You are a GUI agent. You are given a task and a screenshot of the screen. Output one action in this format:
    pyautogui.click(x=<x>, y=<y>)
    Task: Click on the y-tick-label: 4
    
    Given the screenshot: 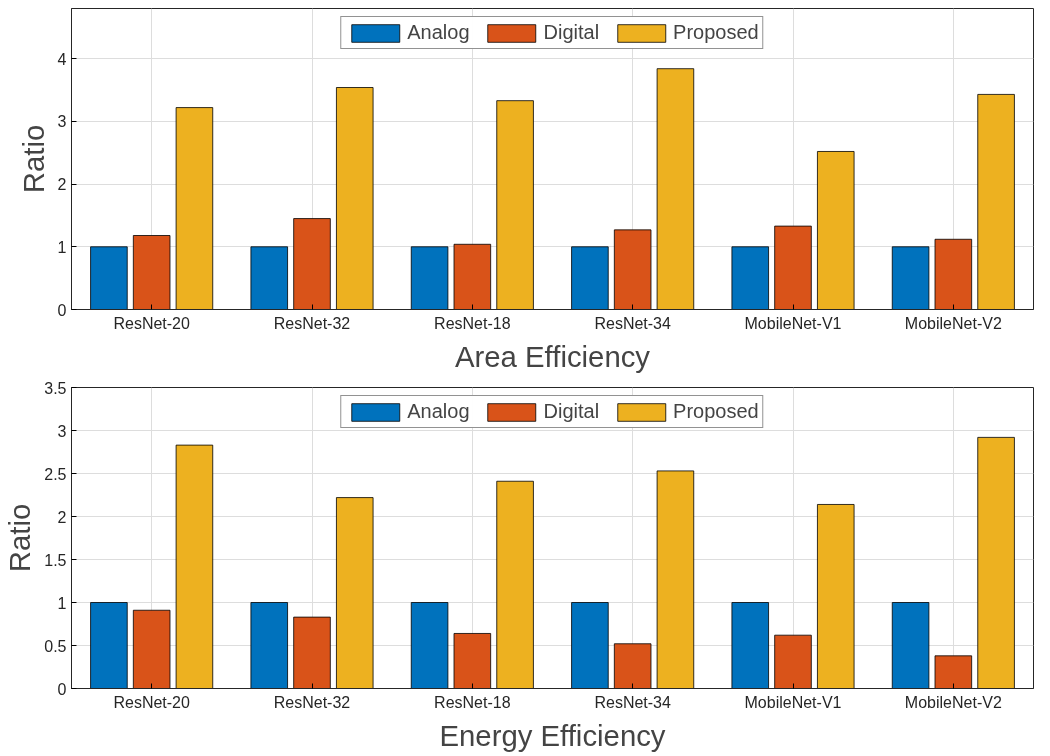 What is the action you would take?
    pyautogui.click(x=62, y=59)
    